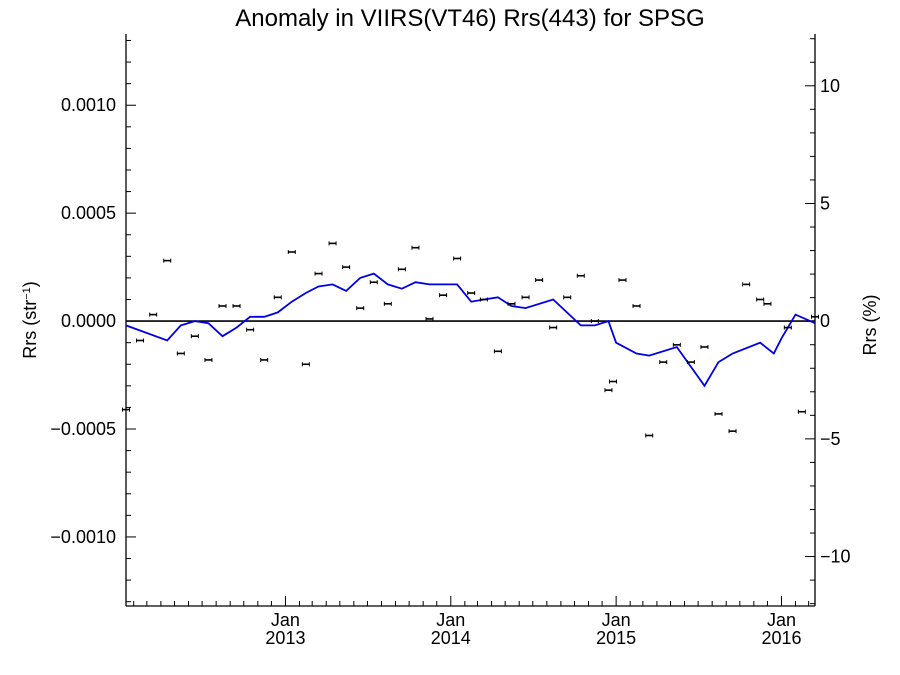  I want to click on y2-tick-label: 5, so click(825, 203).